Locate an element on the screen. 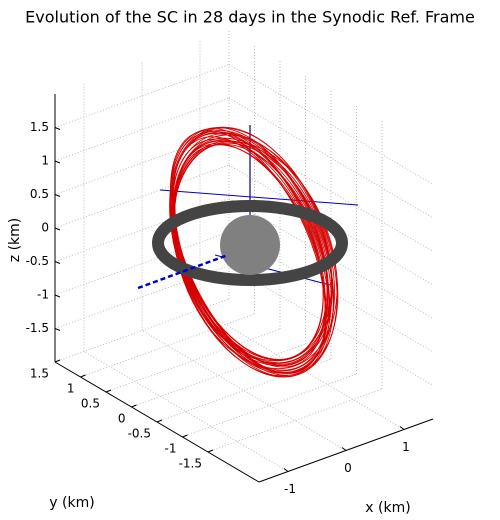  z-tick-label: -1 is located at coordinates (43, 295).